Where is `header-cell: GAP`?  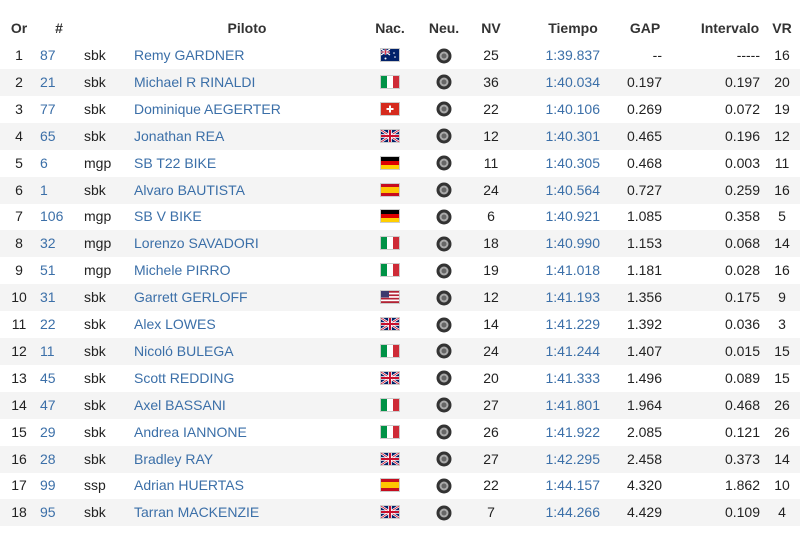
header-cell: GAP is located at coordinates (645, 28).